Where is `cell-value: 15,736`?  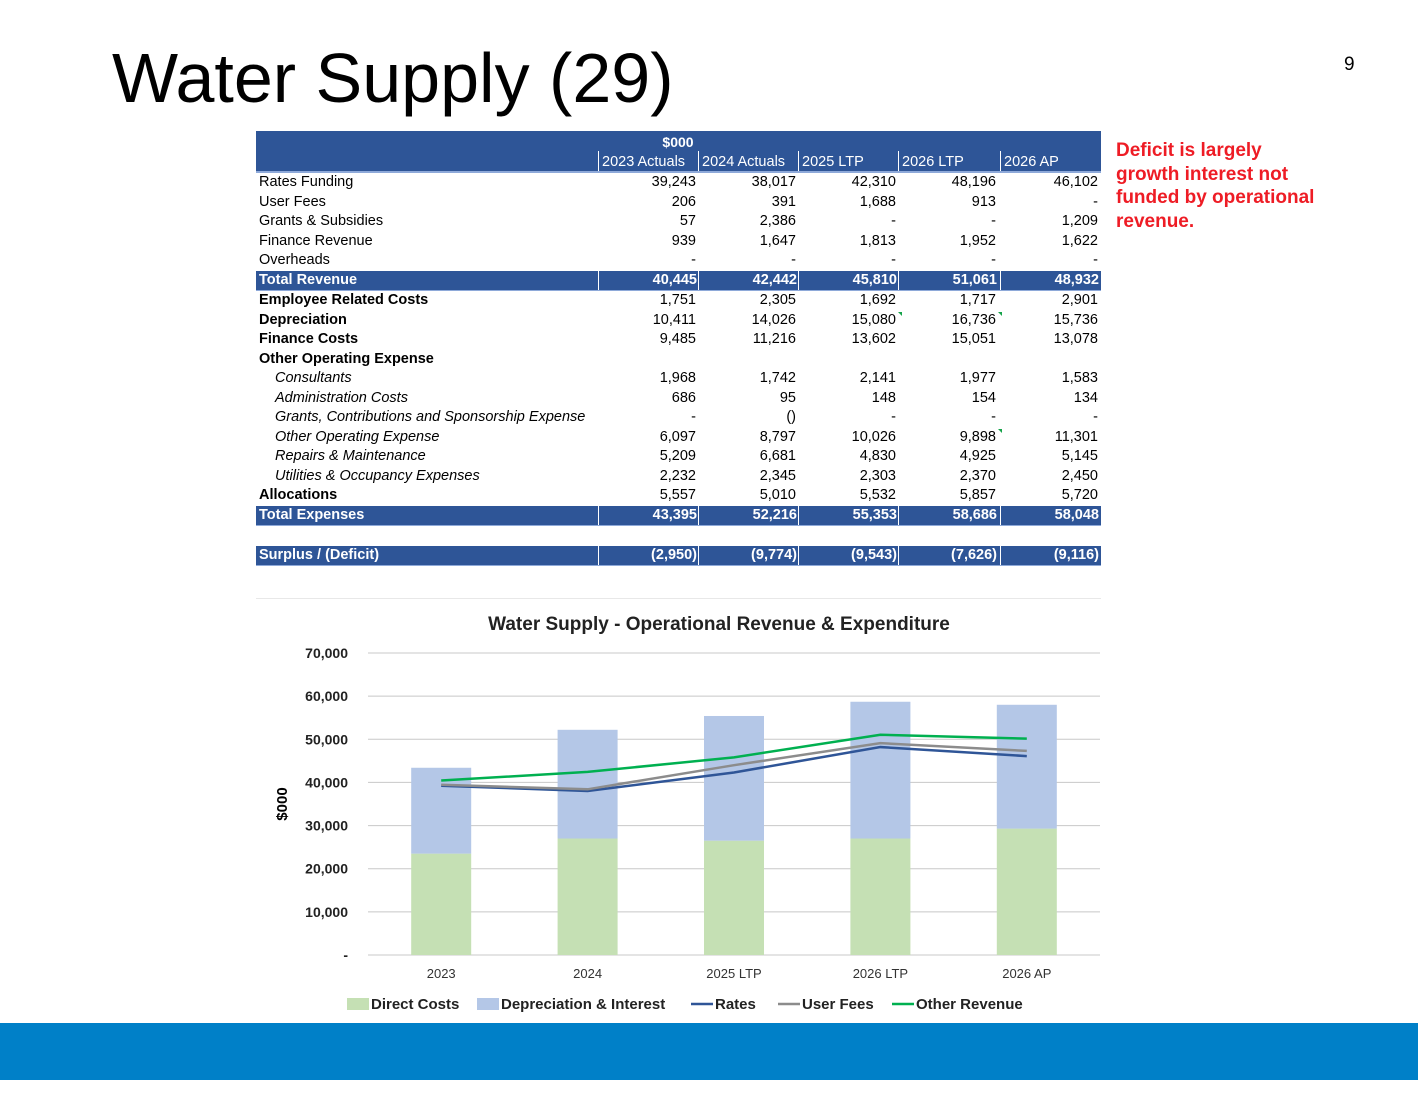
cell-value: 15,736 is located at coordinates (1075, 319).